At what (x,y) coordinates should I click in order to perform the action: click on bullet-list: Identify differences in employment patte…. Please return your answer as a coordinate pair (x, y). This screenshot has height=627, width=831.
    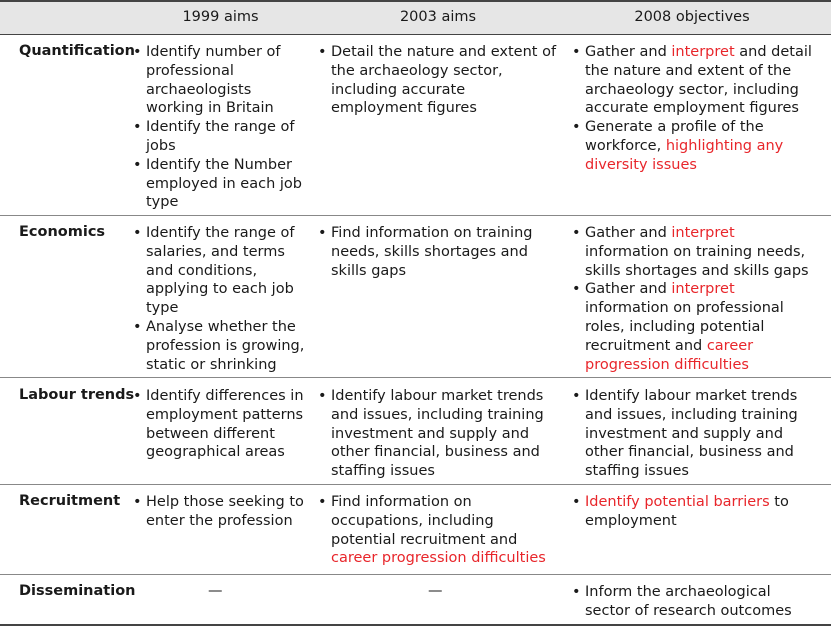
    Looking at the image, I should click on (217, 424).